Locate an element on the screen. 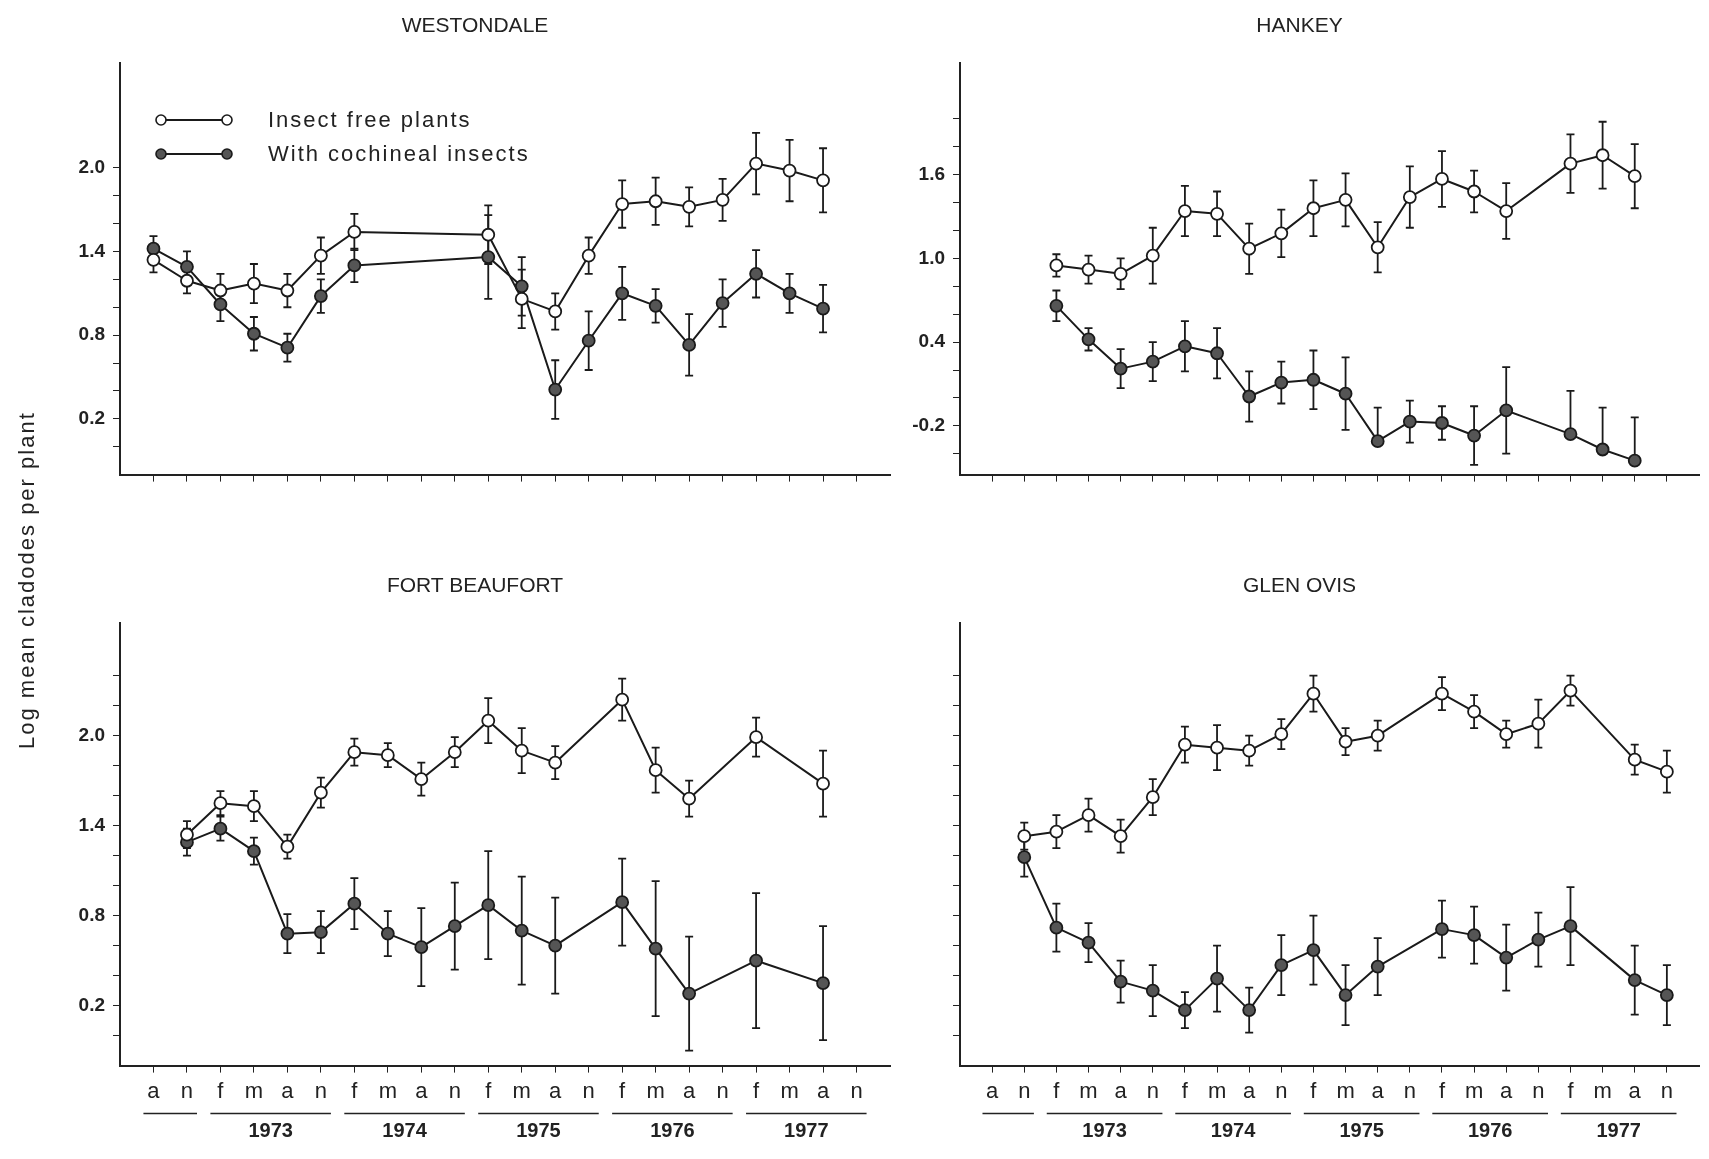 The image size is (1709, 1159). chart-title: HANKEY is located at coordinates (1299, 25).